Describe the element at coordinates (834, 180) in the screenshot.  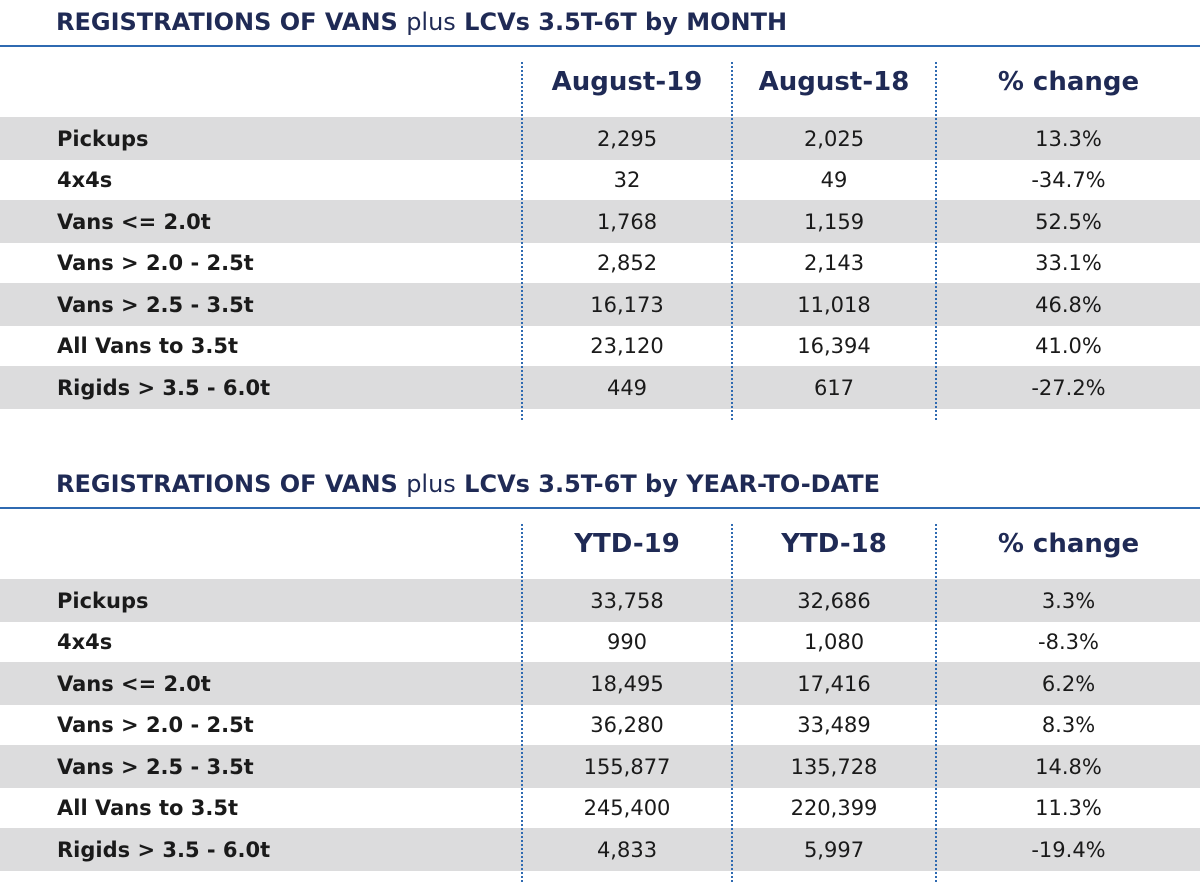
I see `value-previous: 49` at that location.